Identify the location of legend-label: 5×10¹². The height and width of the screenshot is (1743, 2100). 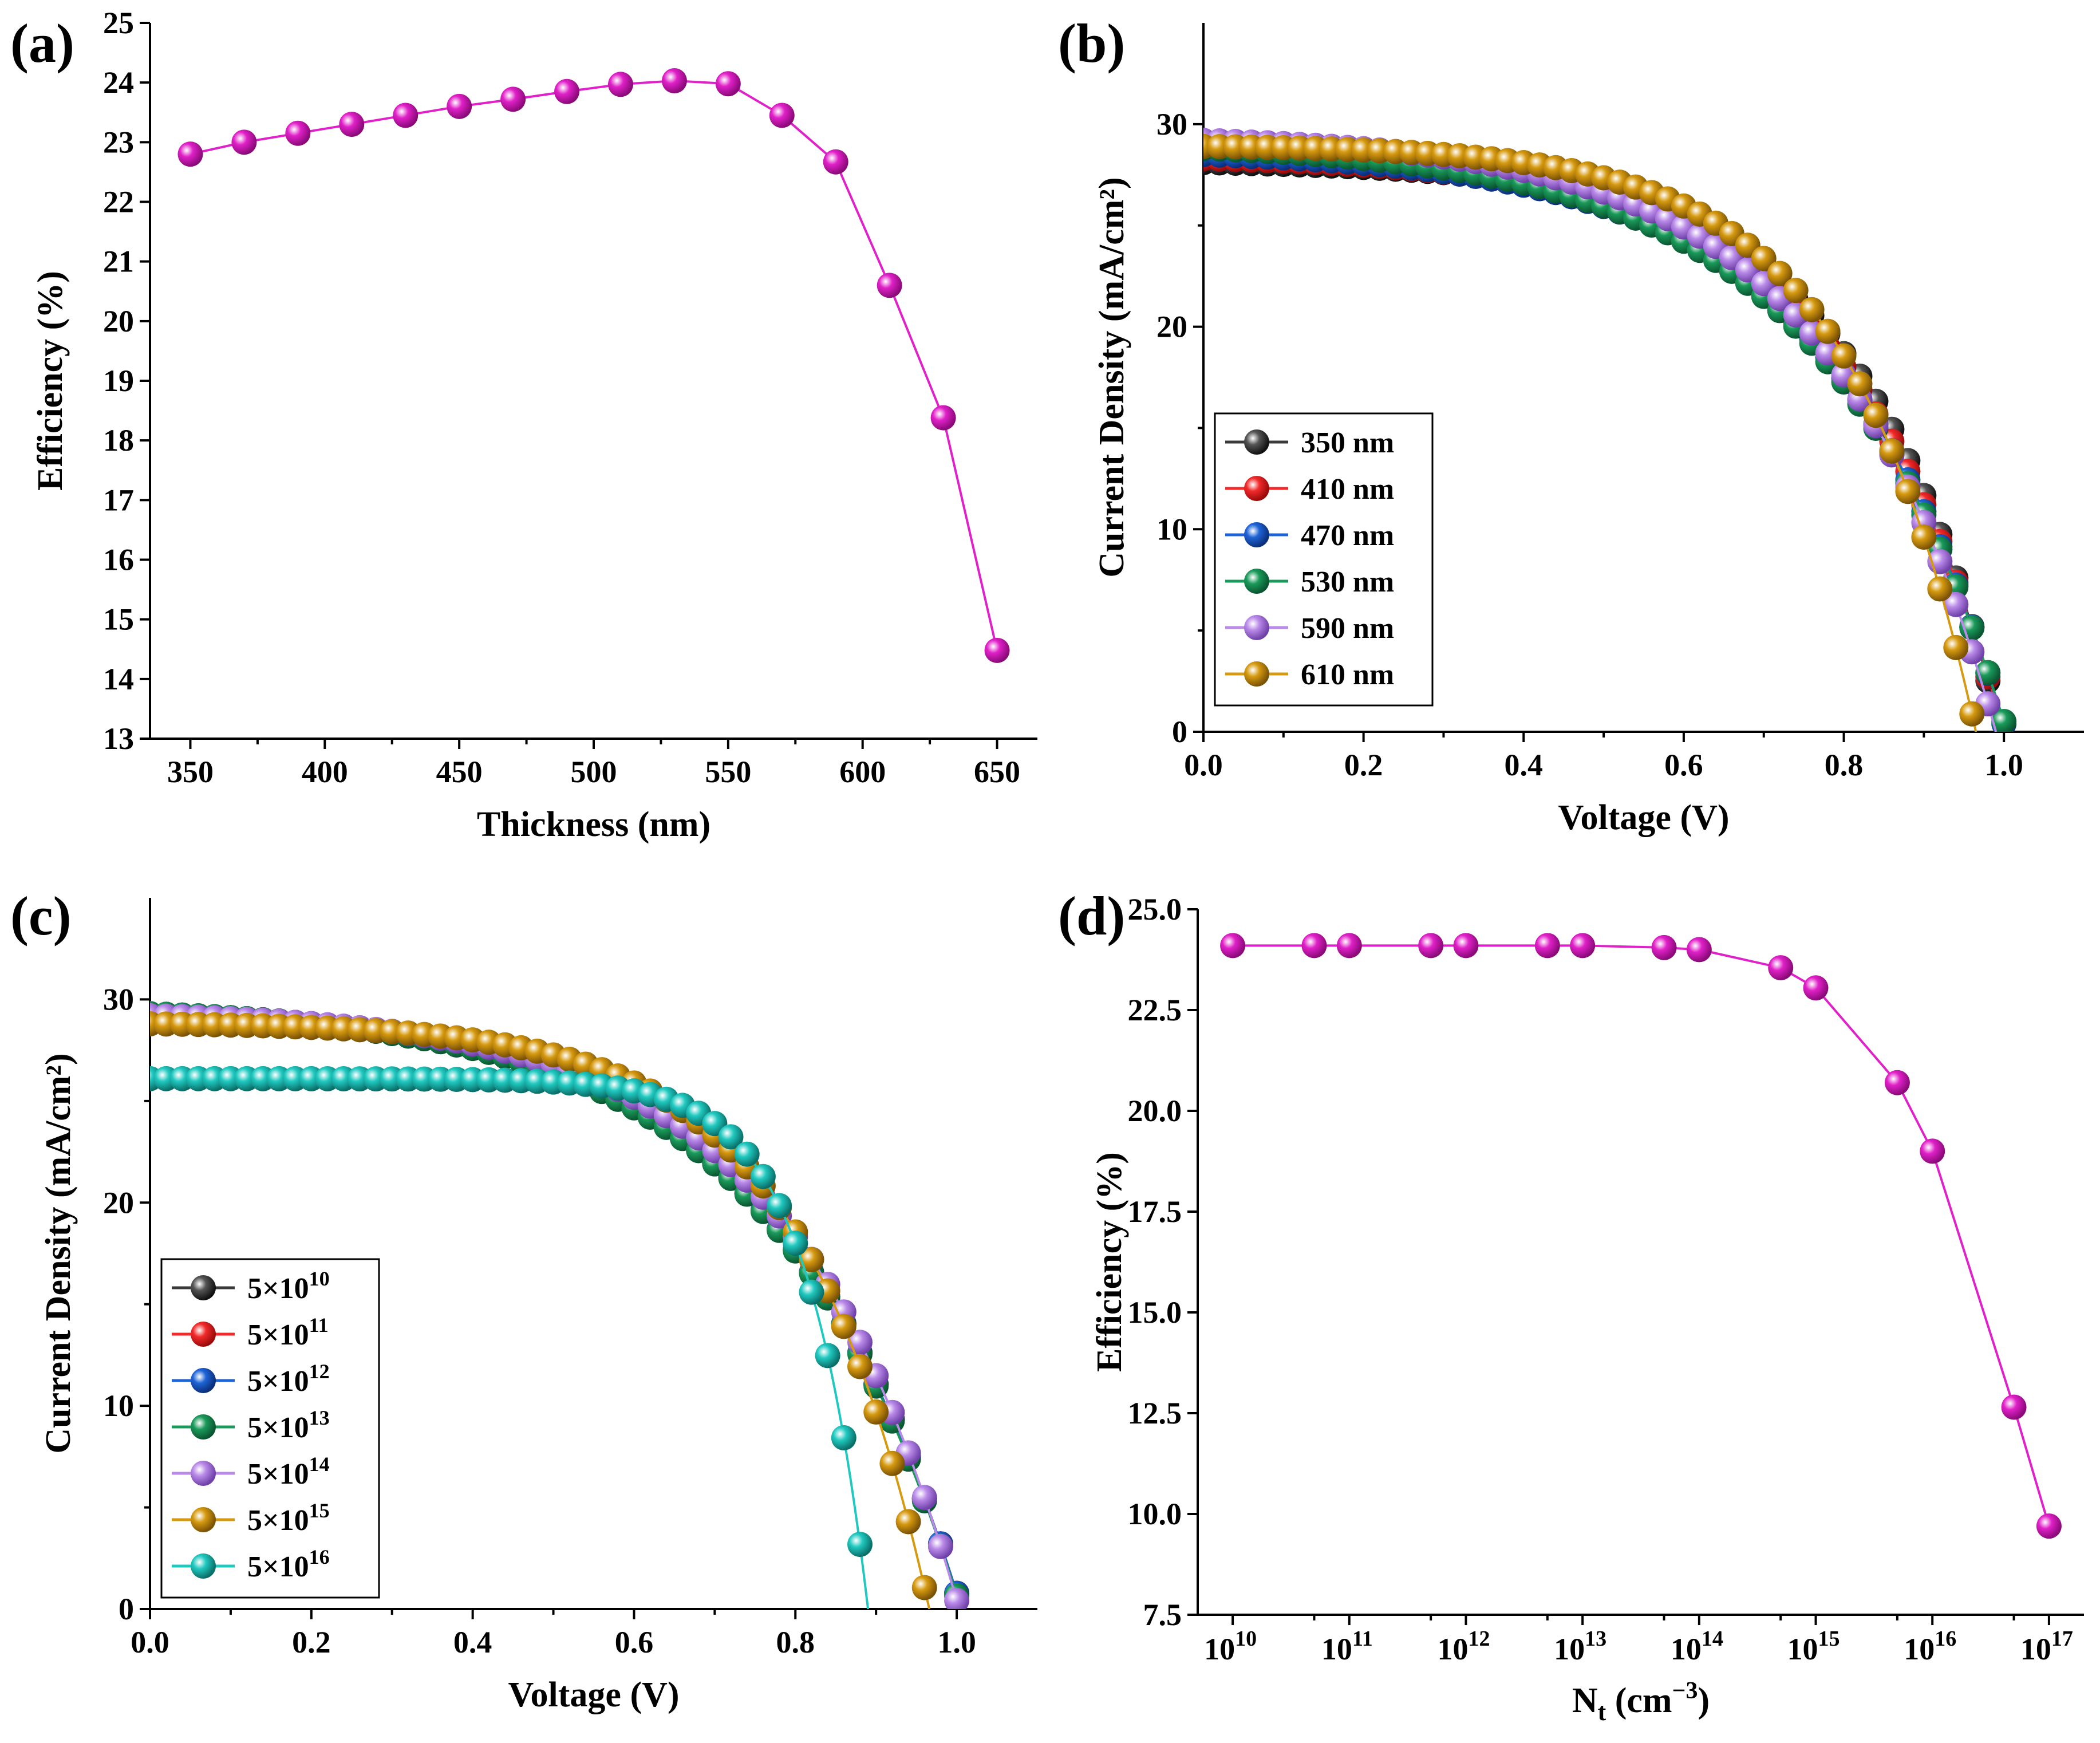
(288, 1379).